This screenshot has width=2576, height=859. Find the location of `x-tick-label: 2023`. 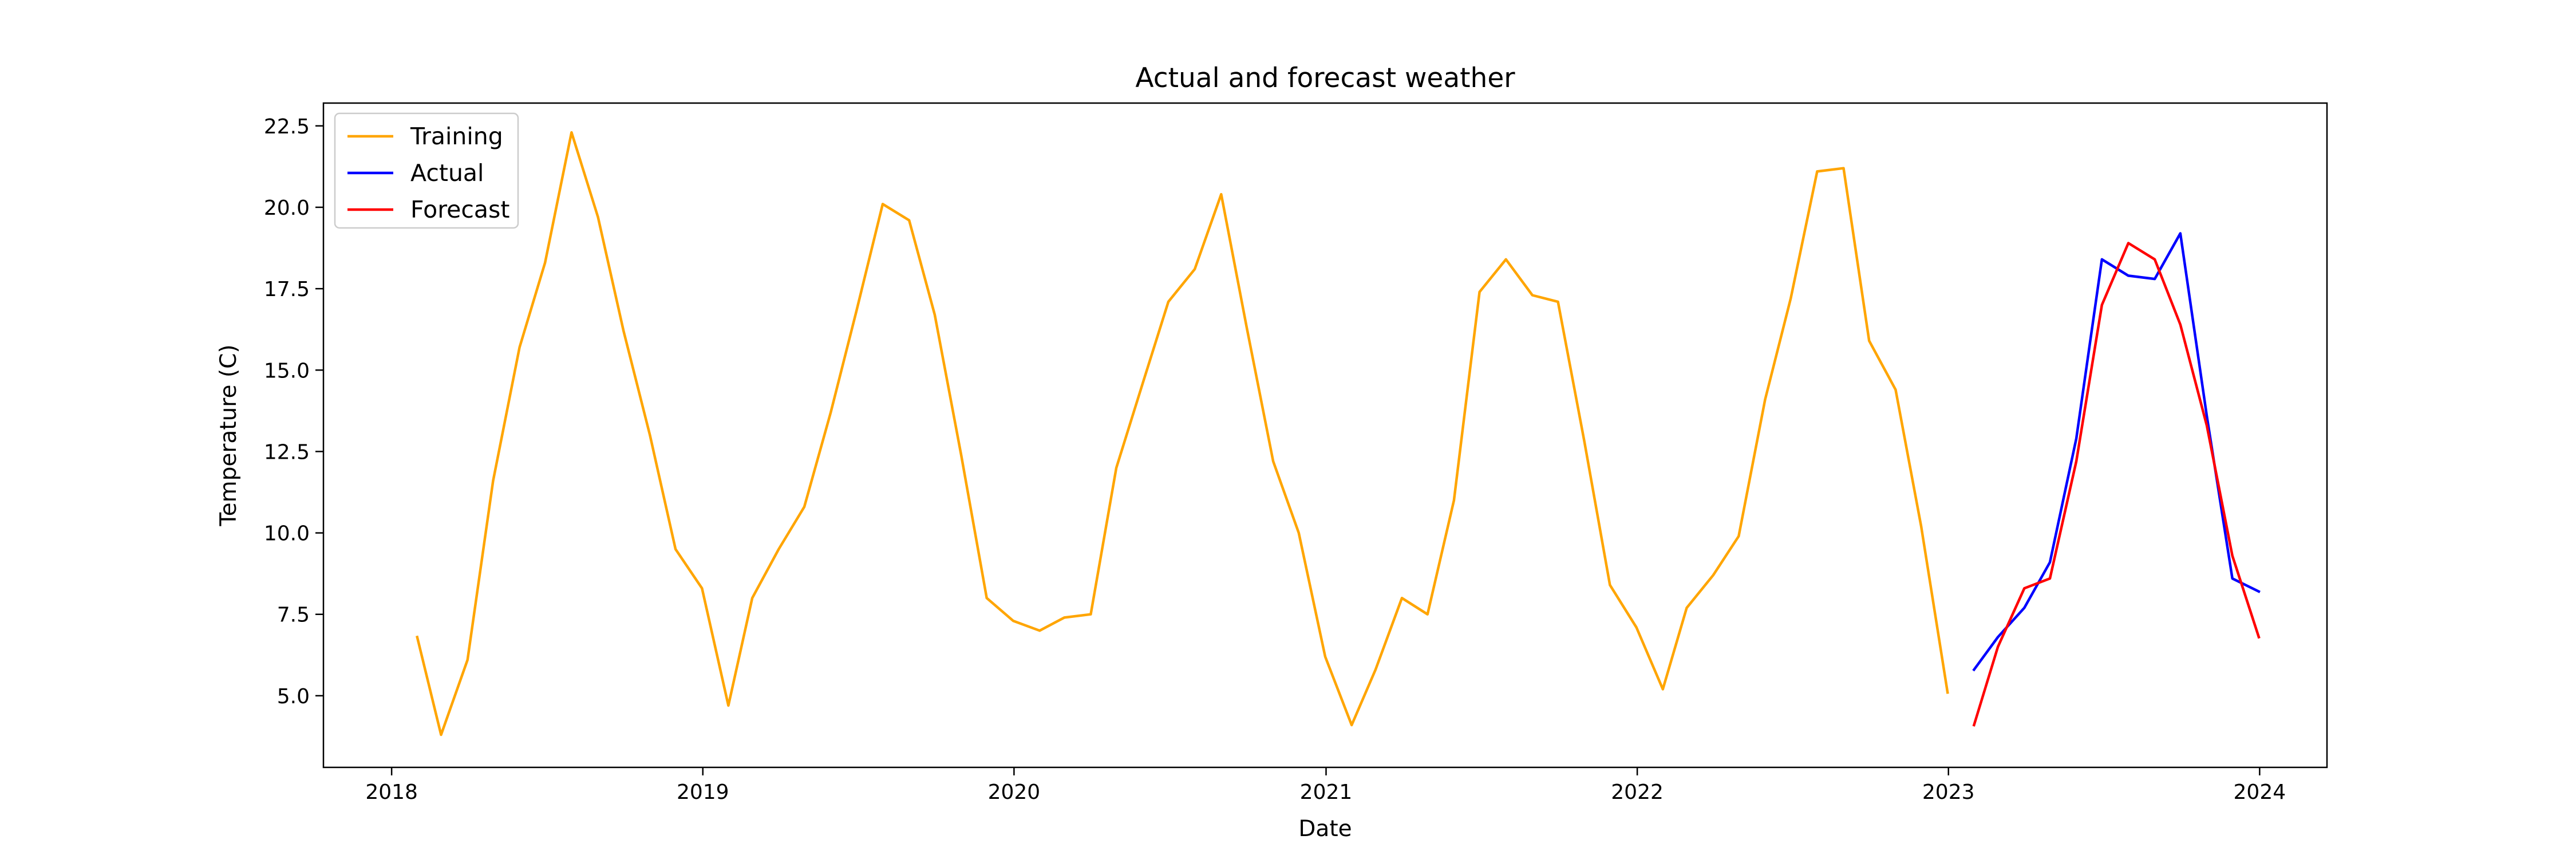

x-tick-label: 2023 is located at coordinates (1948, 793).